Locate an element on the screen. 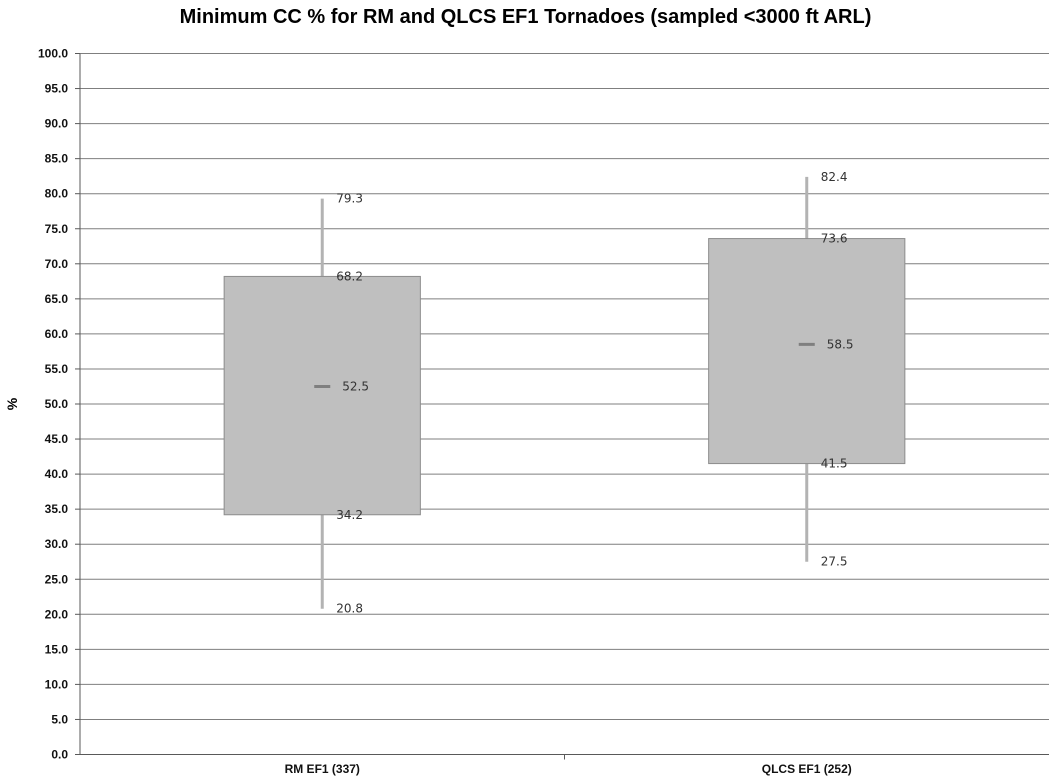 The height and width of the screenshot is (778, 1051). x-category-label: RM EF1 (337) is located at coordinates (322, 769).